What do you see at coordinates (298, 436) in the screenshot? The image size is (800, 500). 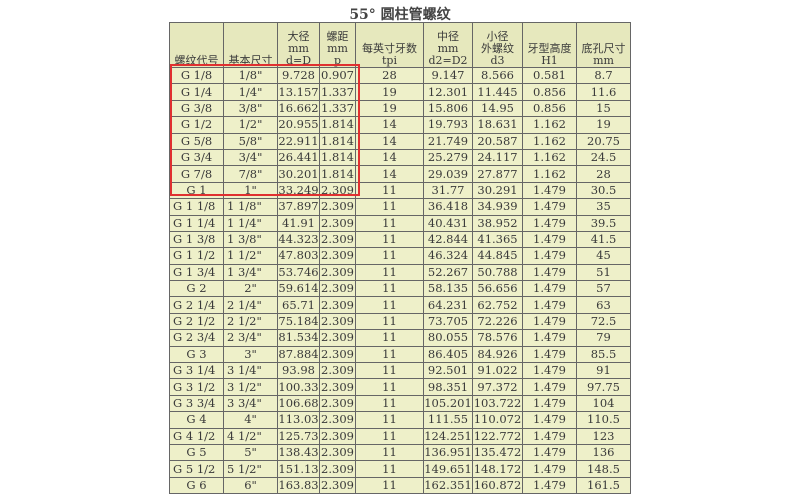 I see `table-cell: 125.73` at bounding box center [298, 436].